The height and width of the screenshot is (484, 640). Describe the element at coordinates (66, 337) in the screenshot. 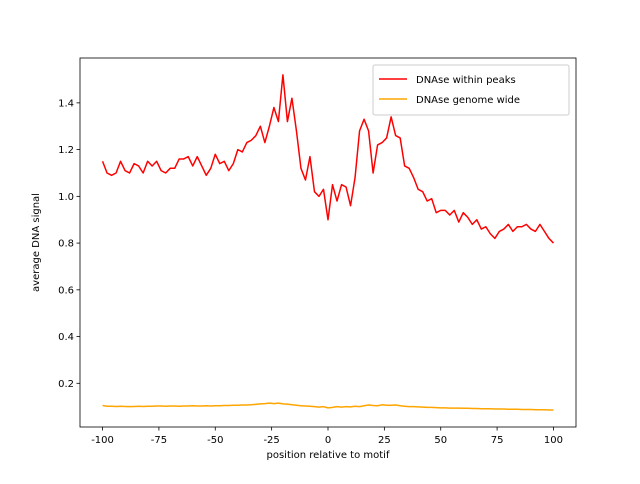

I see `y-tick-label: 0.4` at that location.